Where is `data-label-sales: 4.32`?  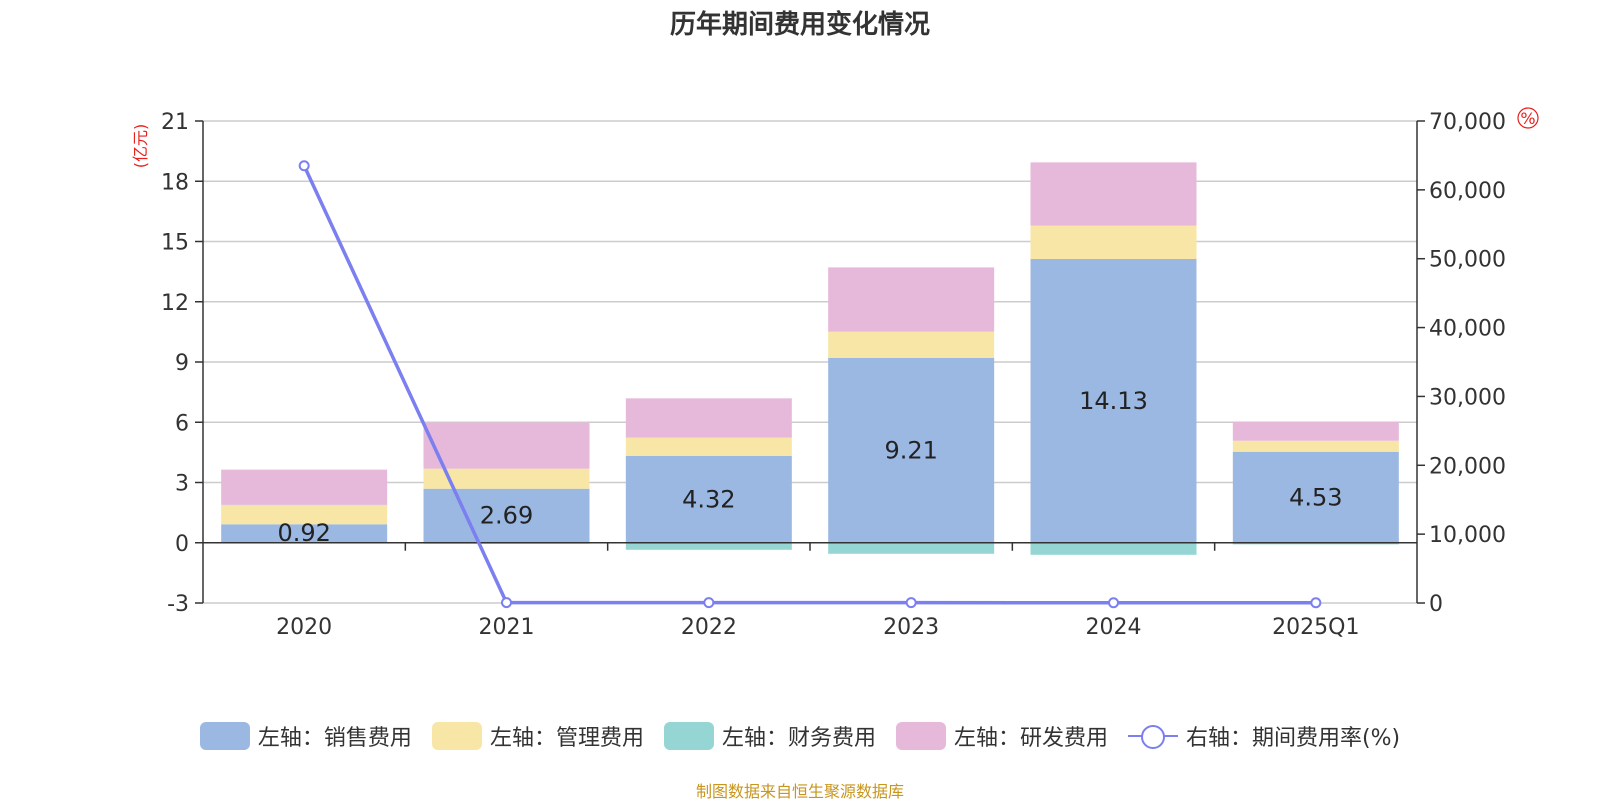
data-label-sales: 4.32 is located at coordinates (708, 499).